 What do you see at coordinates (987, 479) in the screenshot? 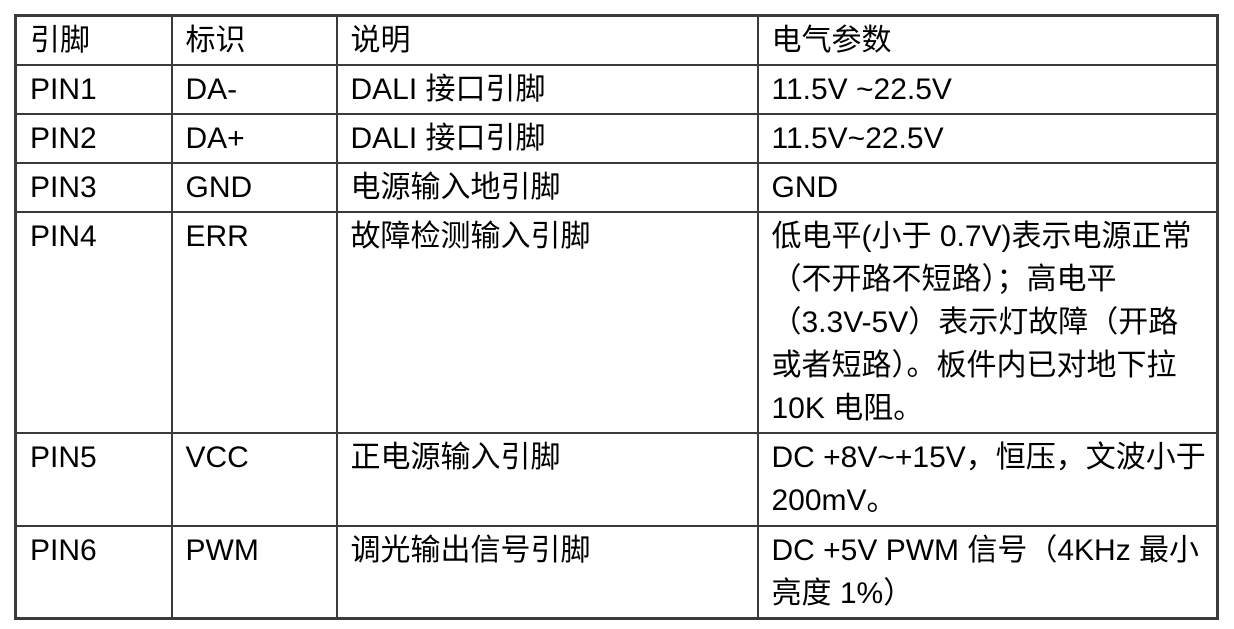
I see `cell-params: DC +8V~+15V，恒压，文波小于 200mV。` at bounding box center [987, 479].